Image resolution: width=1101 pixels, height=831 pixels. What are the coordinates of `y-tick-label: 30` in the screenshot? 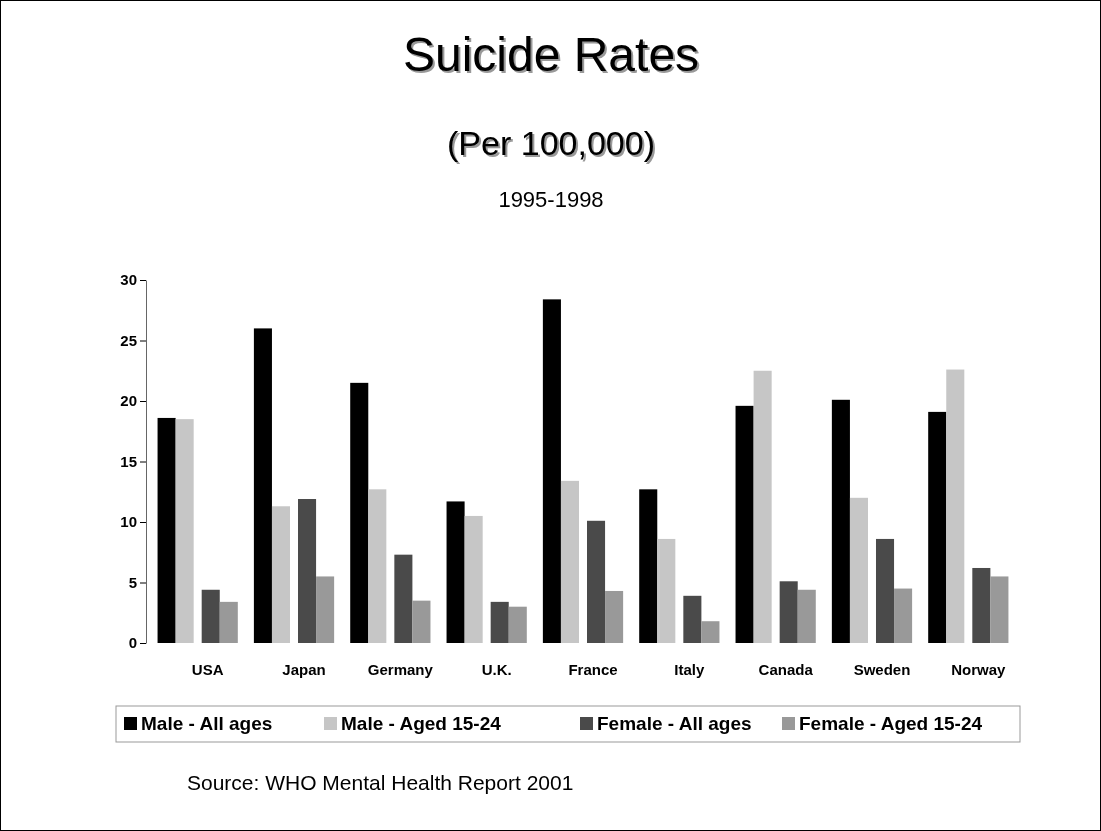 It's located at (128, 280).